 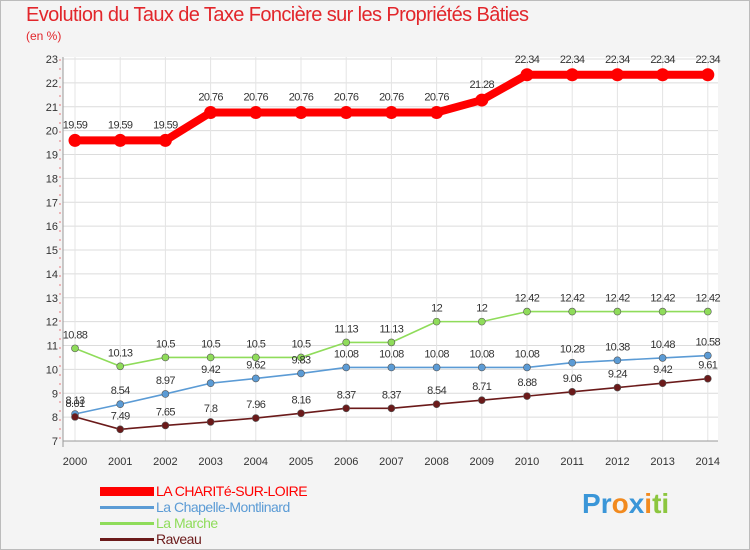 What do you see at coordinates (120, 462) in the screenshot?
I see `x-tick-label: 2001` at bounding box center [120, 462].